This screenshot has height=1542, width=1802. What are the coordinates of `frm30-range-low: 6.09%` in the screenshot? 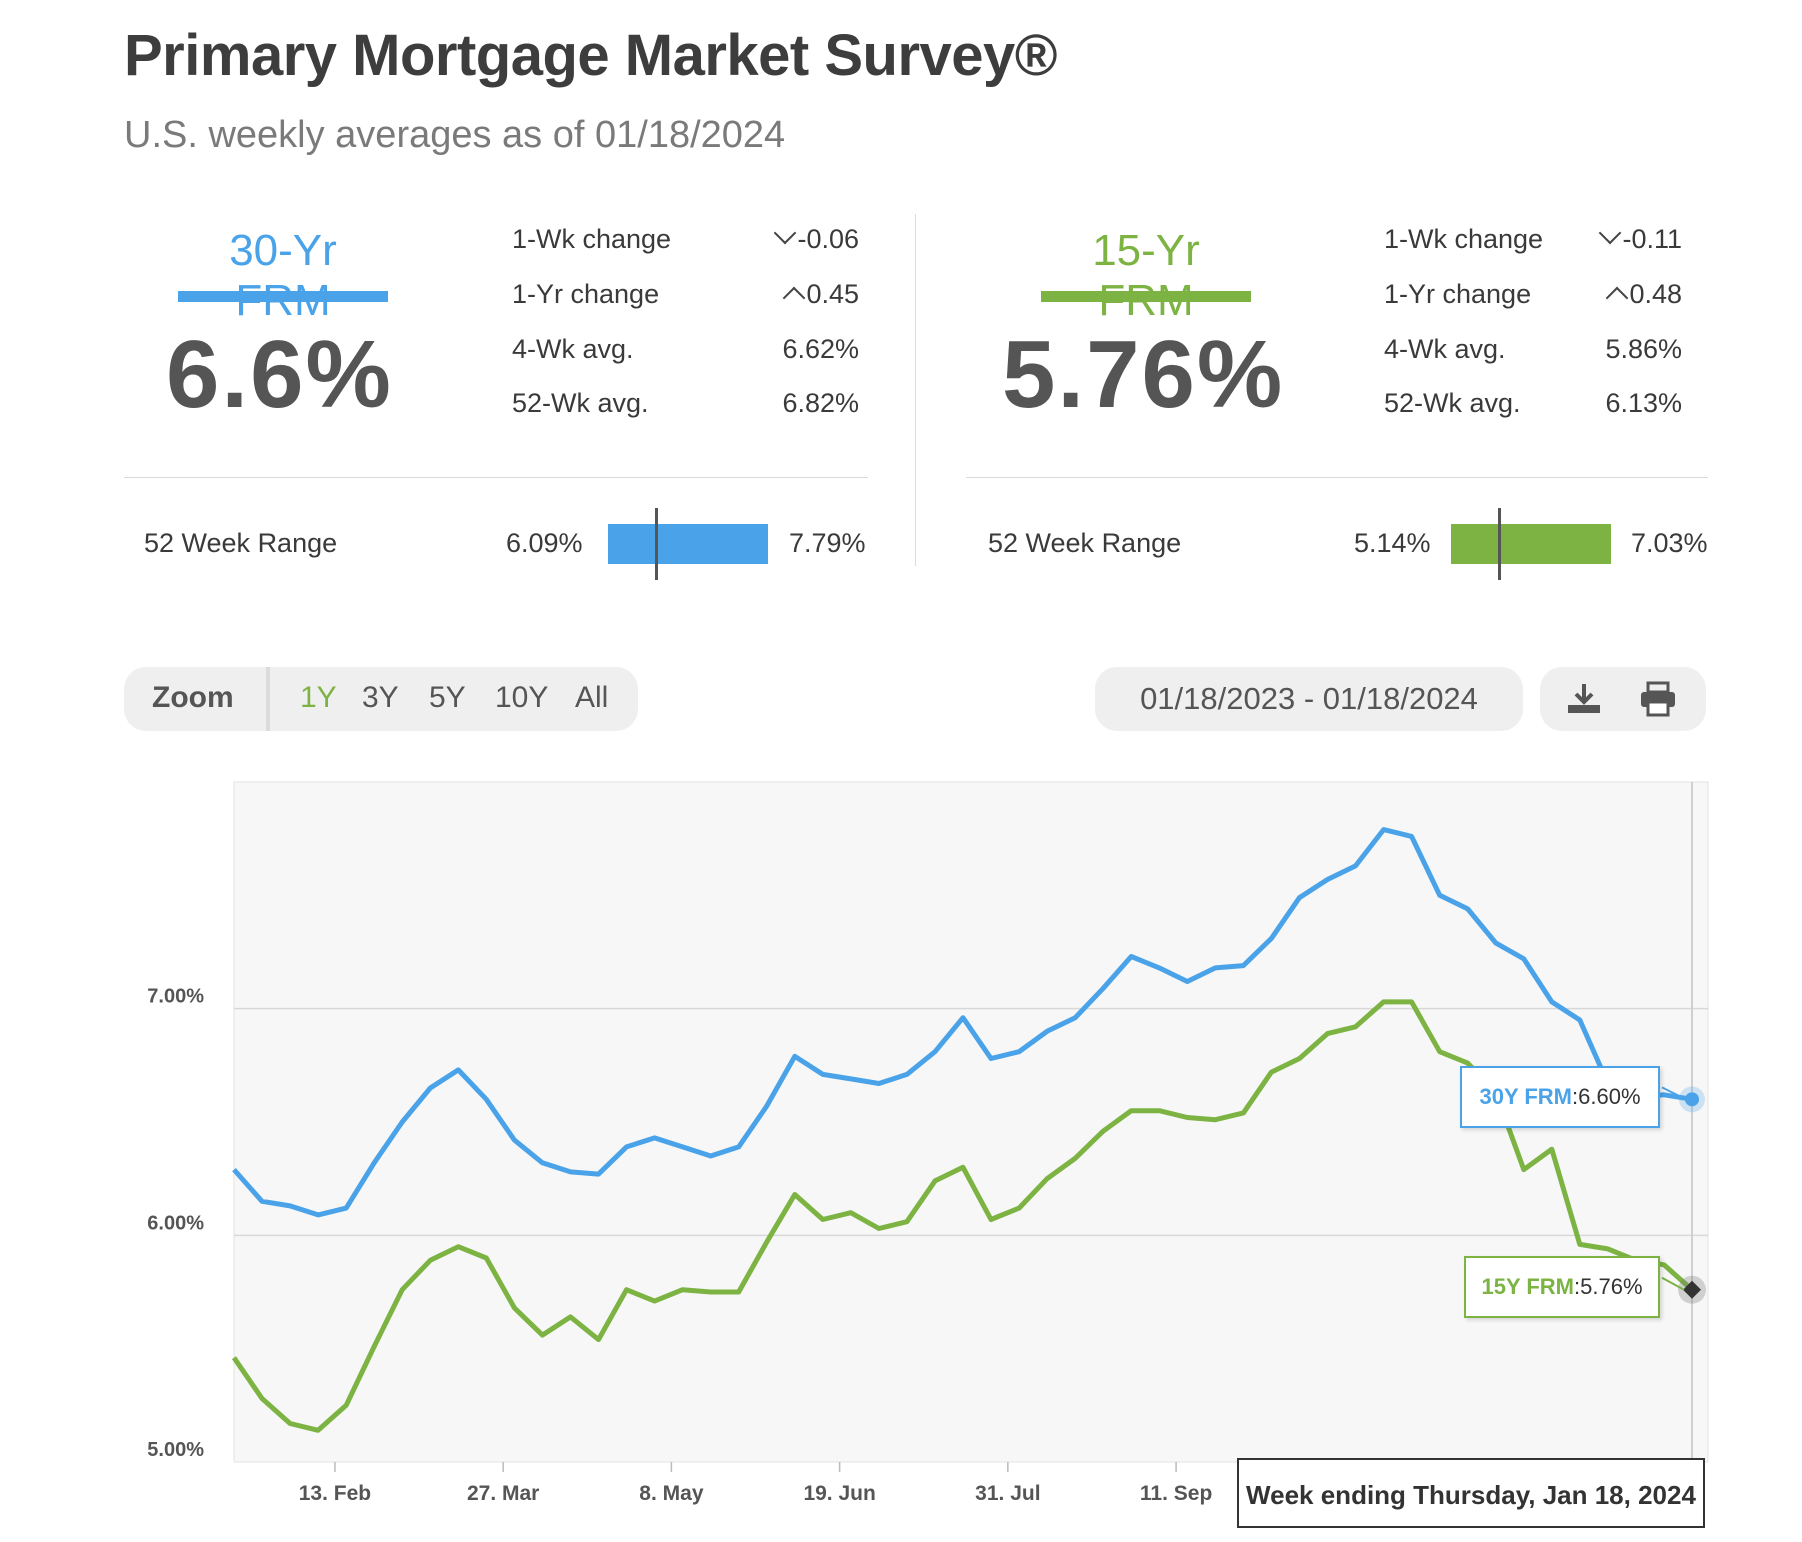 It's located at (544, 543).